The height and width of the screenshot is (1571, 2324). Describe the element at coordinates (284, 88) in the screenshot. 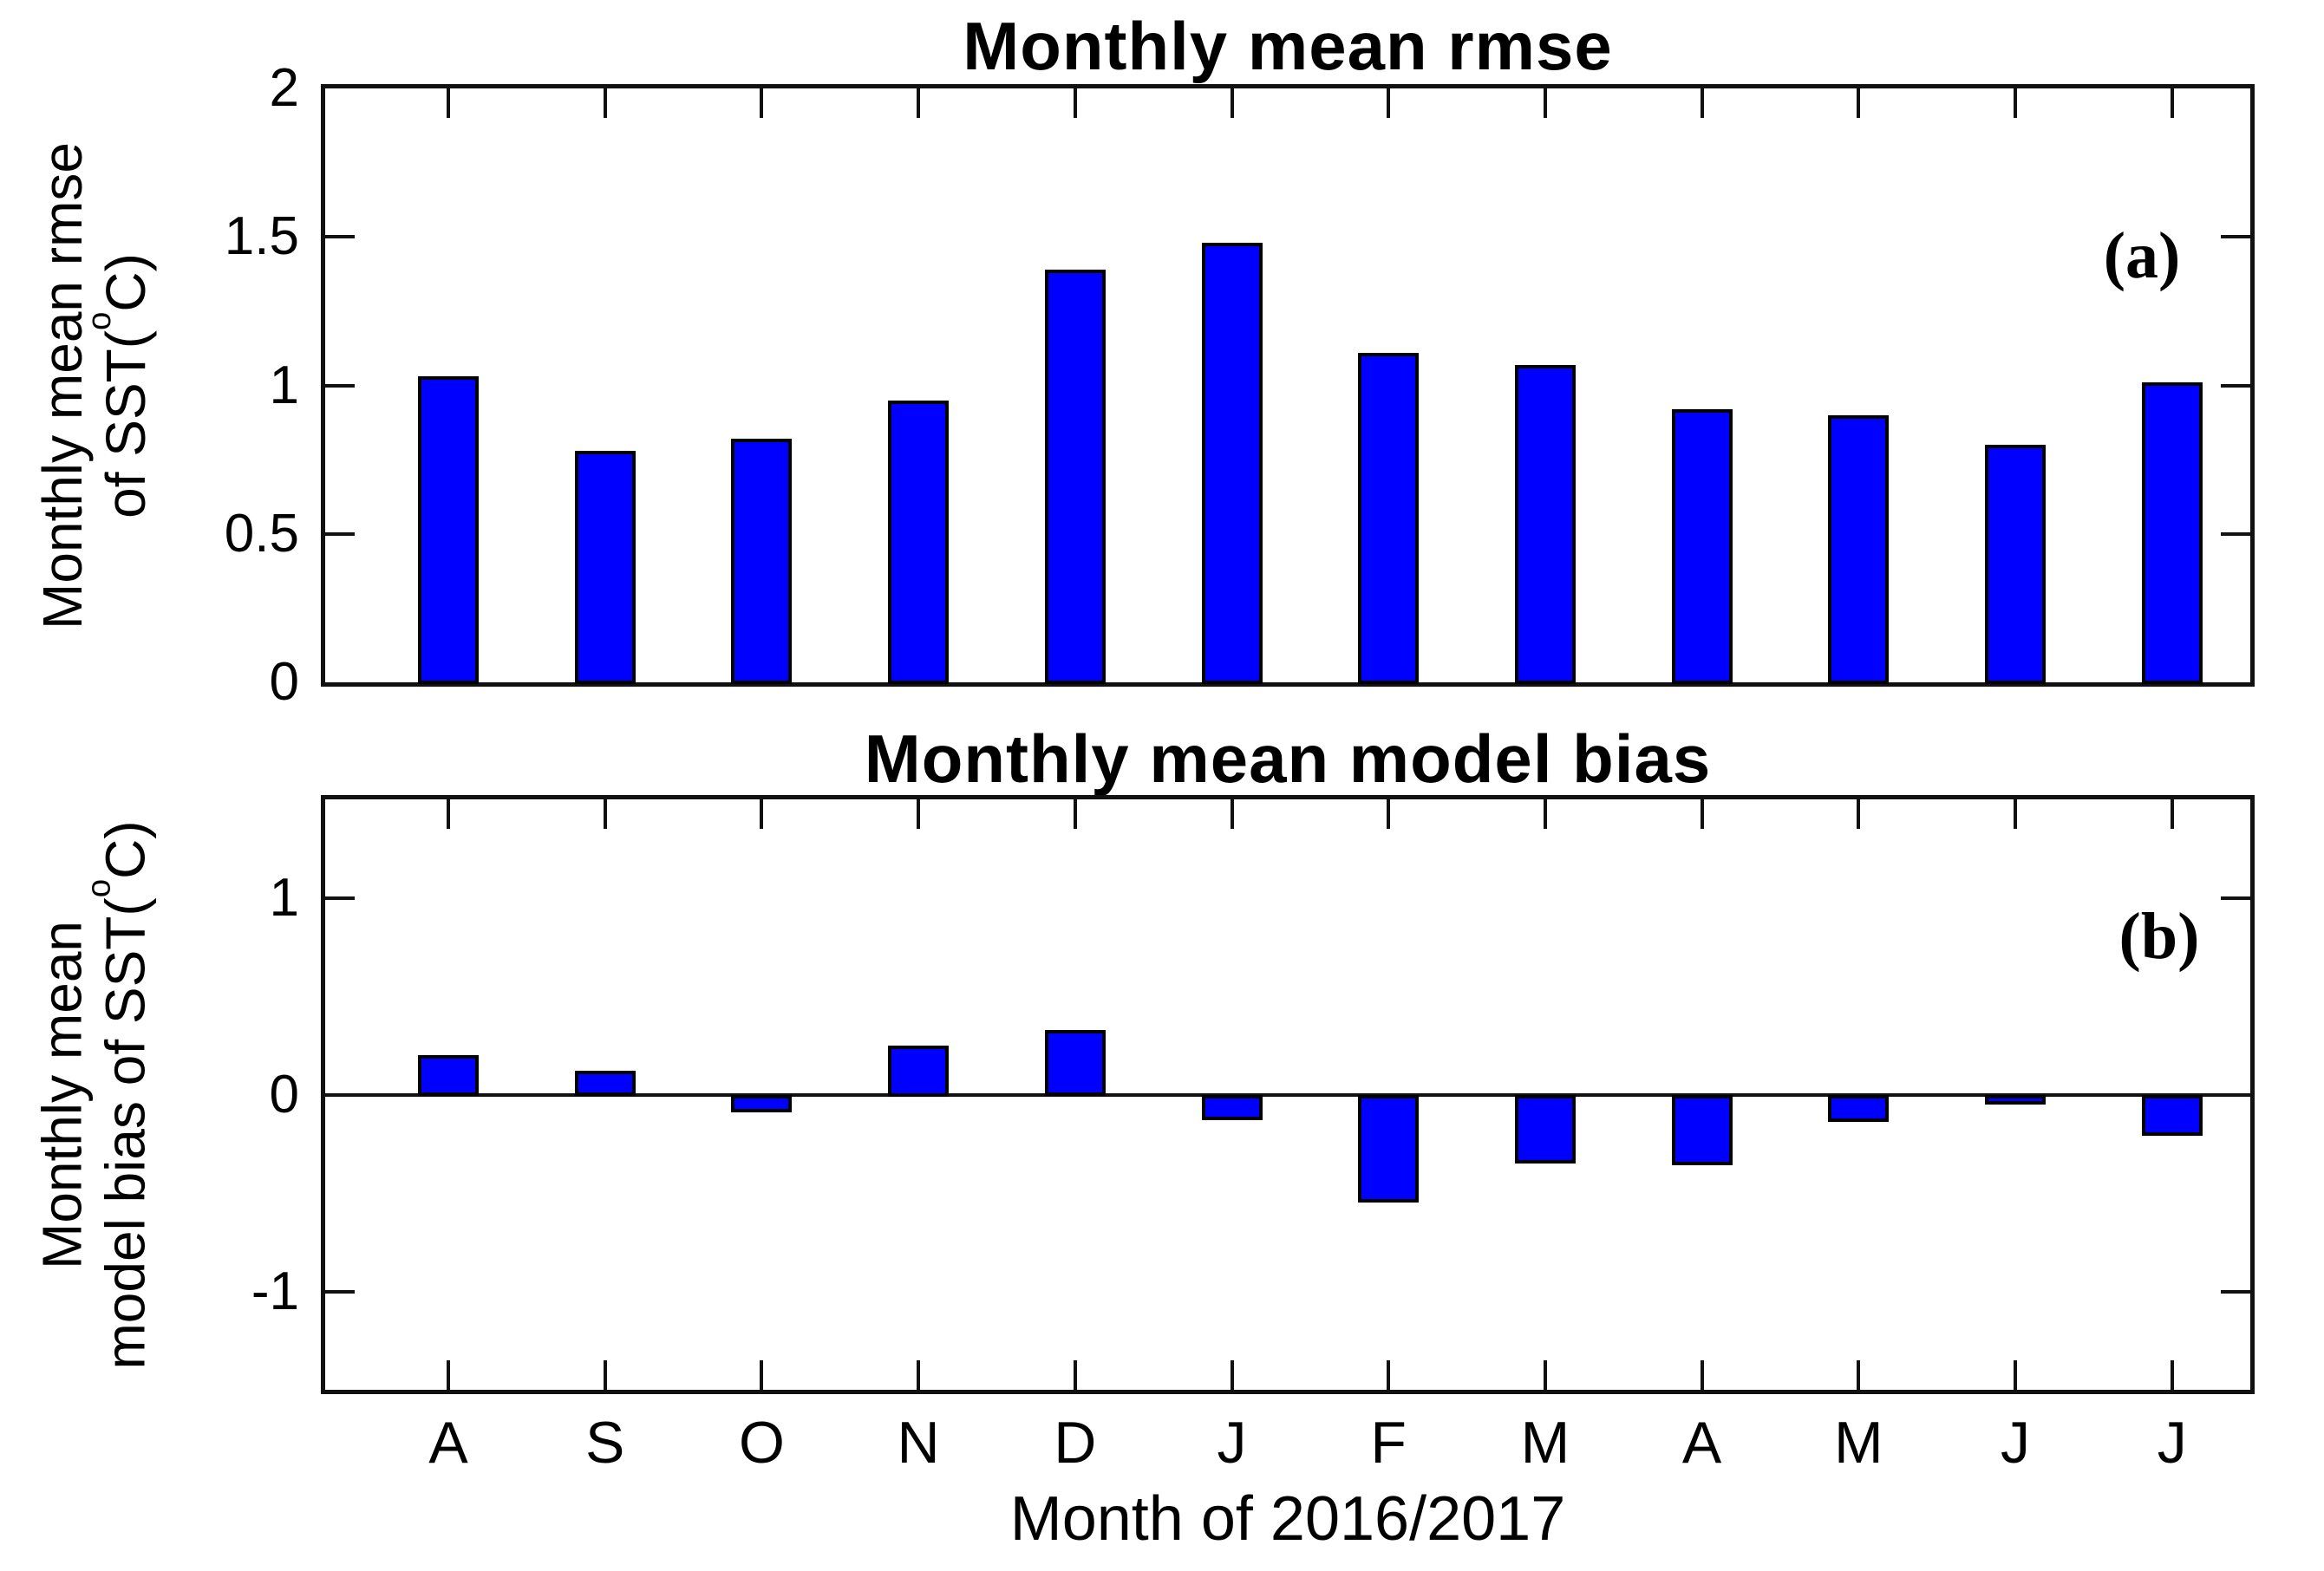

I see `y-tick-label: 2` at that location.